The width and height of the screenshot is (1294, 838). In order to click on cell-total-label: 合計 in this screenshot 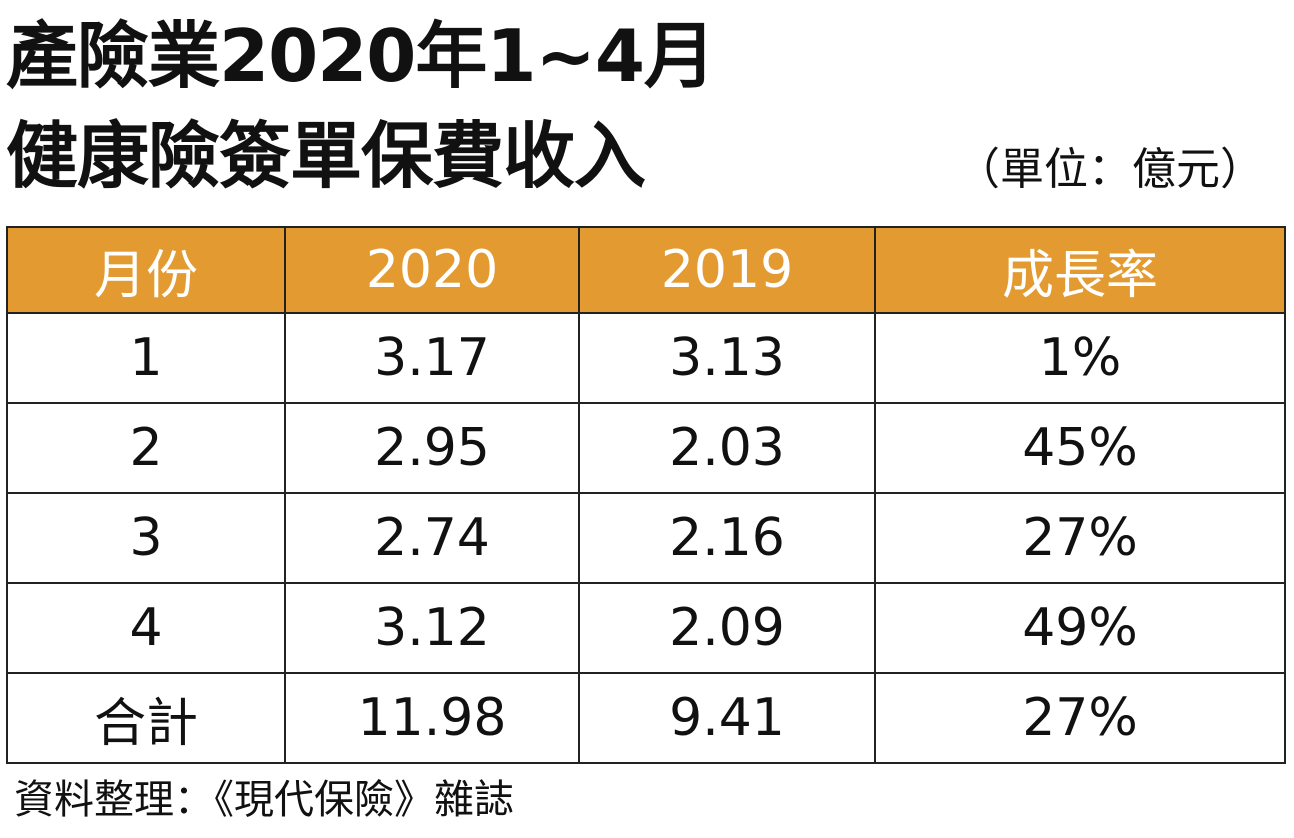, I will do `click(146, 718)`.